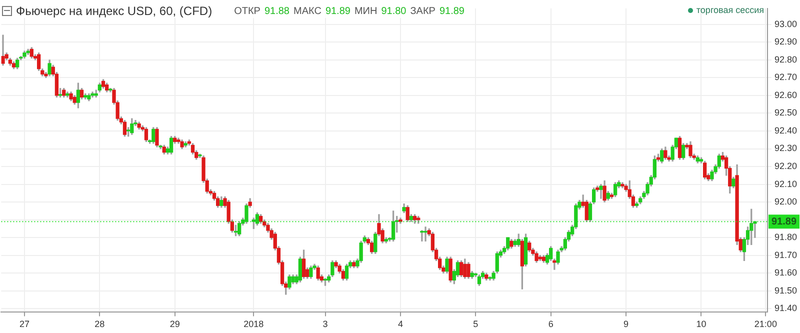 The height and width of the screenshot is (333, 800). What do you see at coordinates (277, 11) in the screenshot?
I see `annotation: 91.88` at bounding box center [277, 11].